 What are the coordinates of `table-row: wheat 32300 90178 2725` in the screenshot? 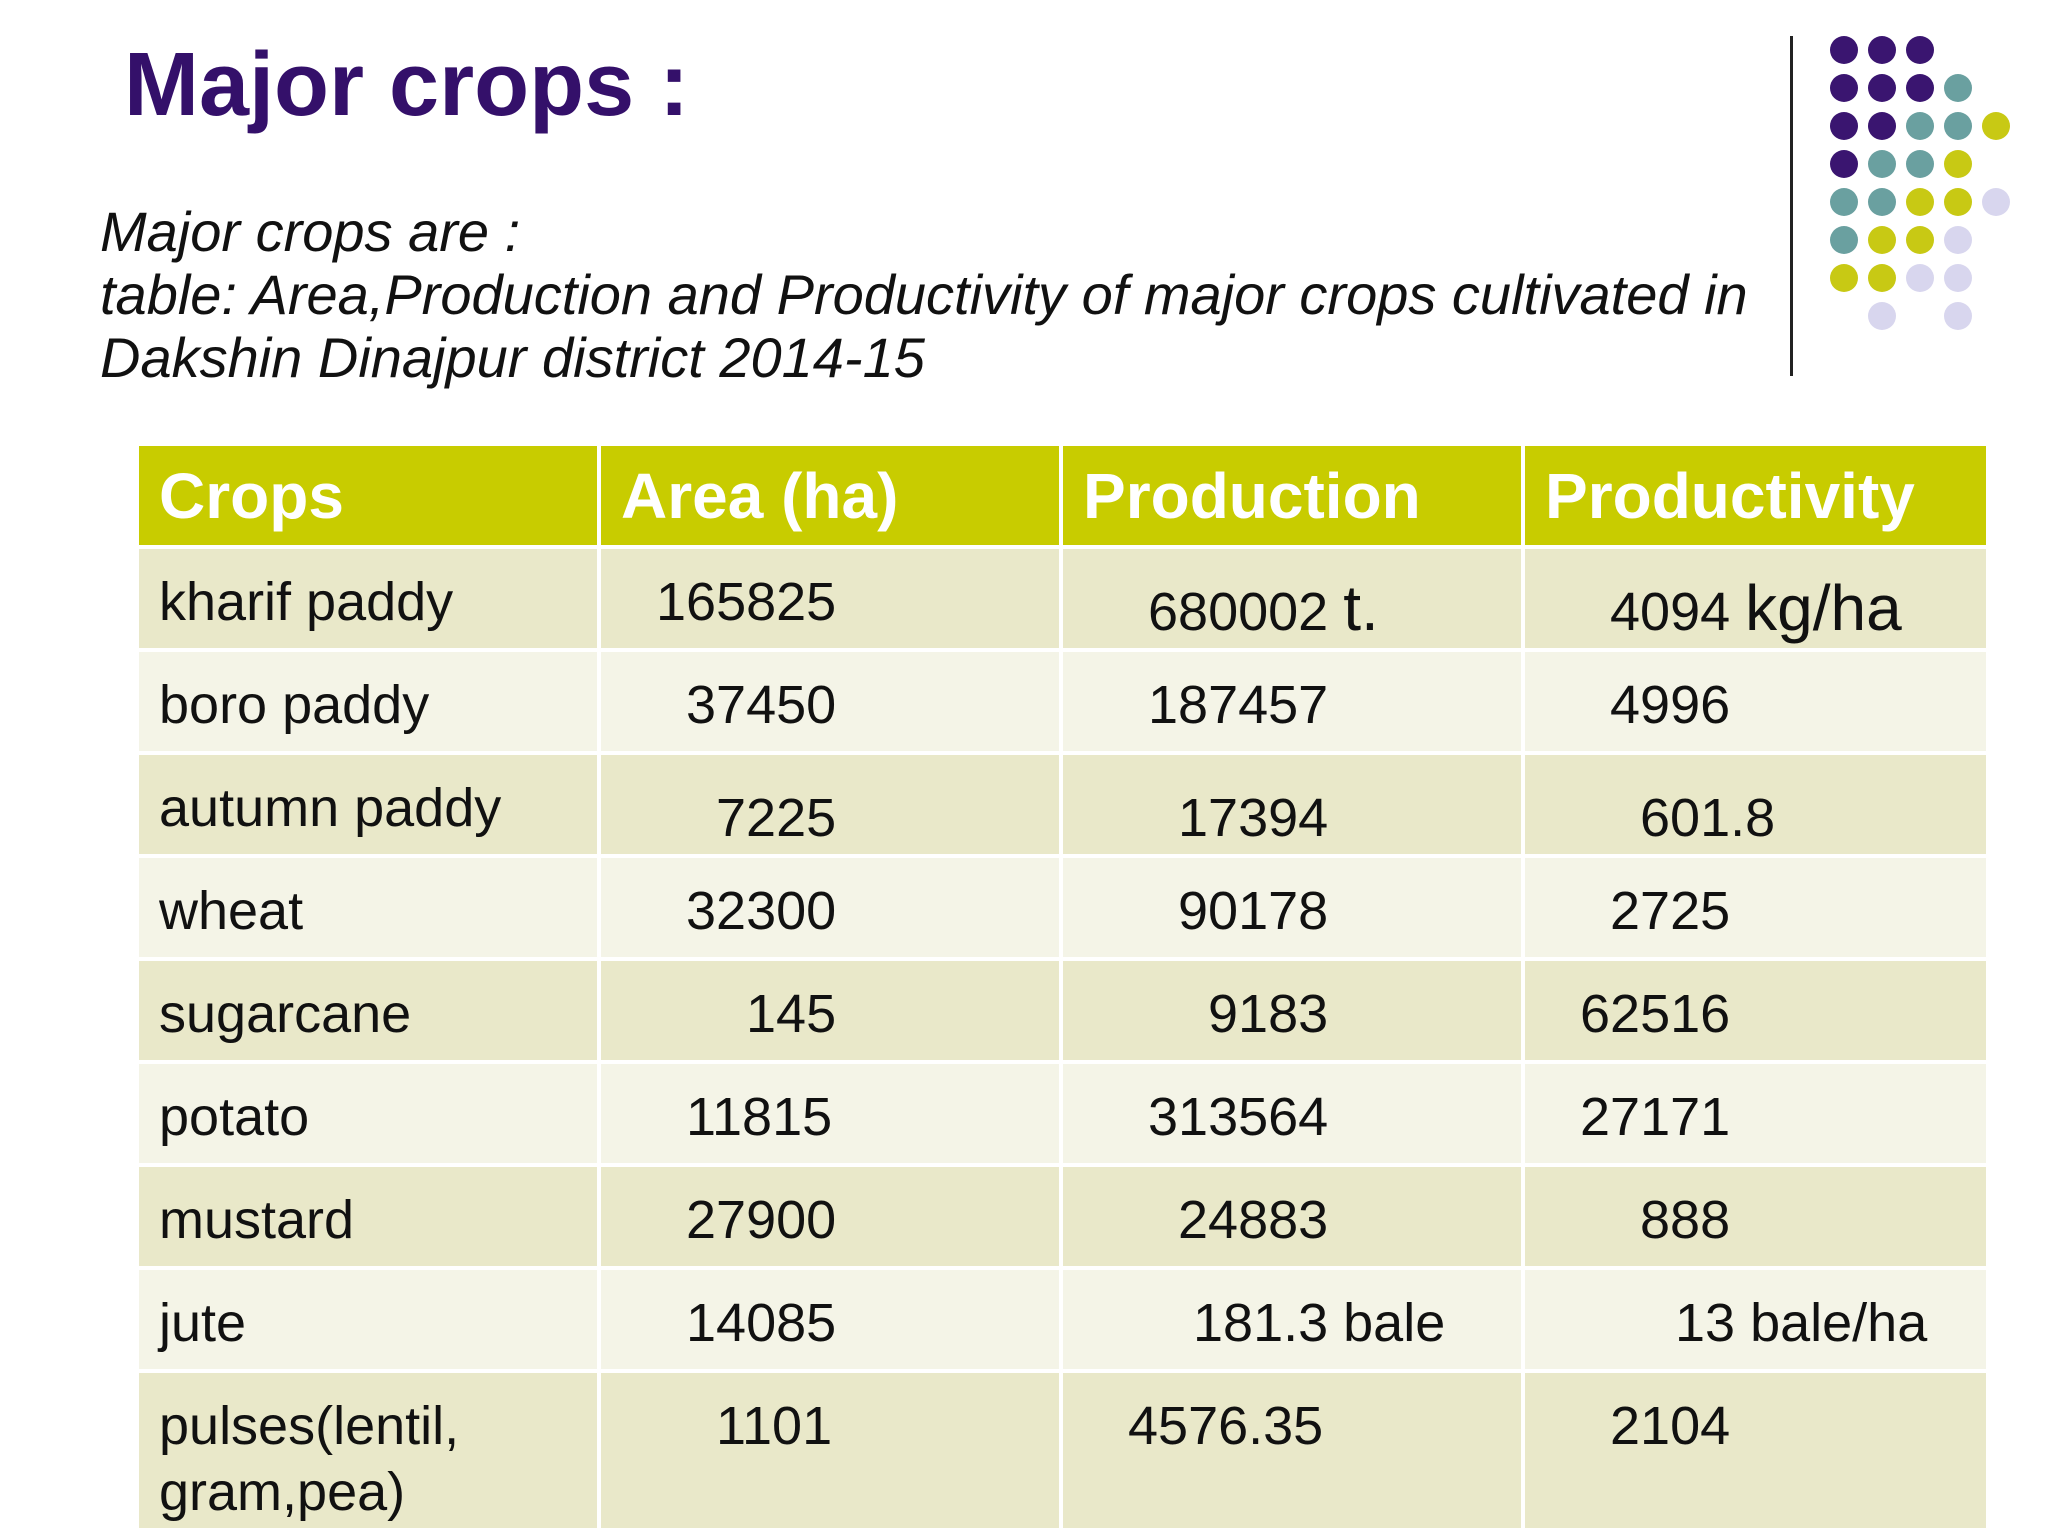 It's located at (1062, 909).